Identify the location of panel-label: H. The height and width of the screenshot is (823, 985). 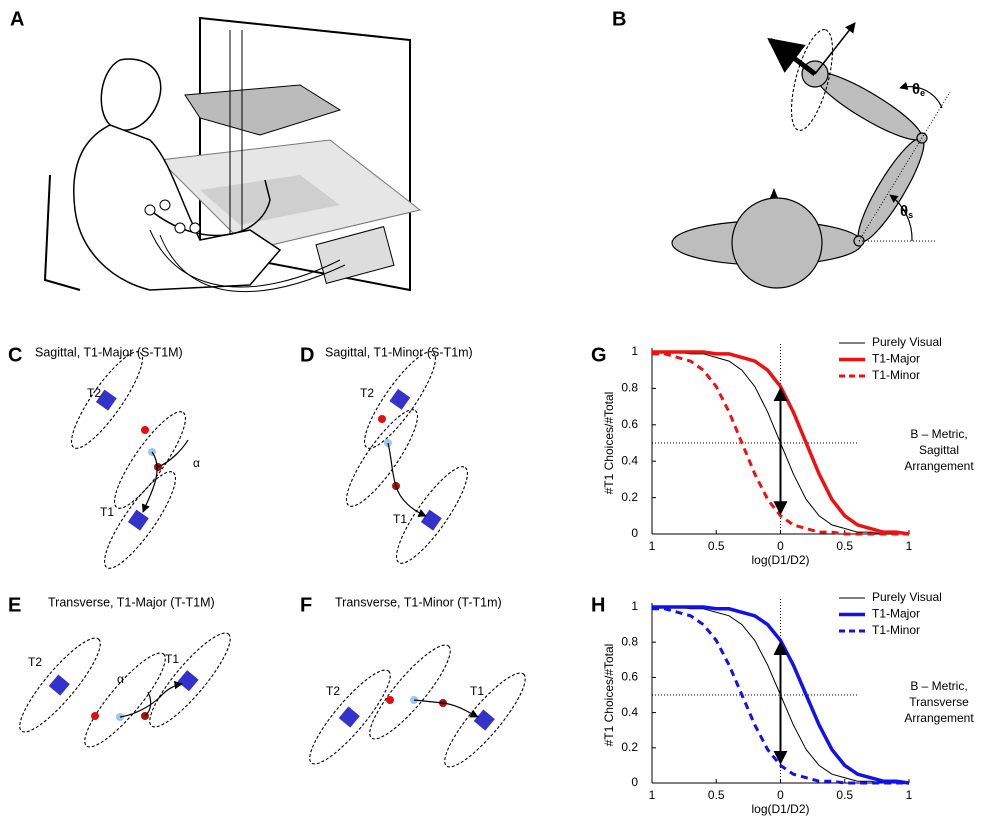
(598, 605).